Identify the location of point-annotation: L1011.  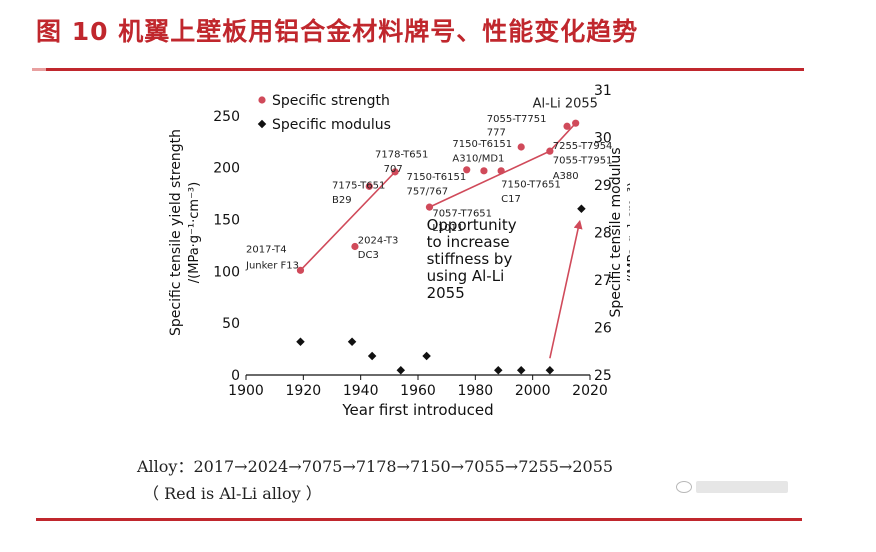
(447, 228).